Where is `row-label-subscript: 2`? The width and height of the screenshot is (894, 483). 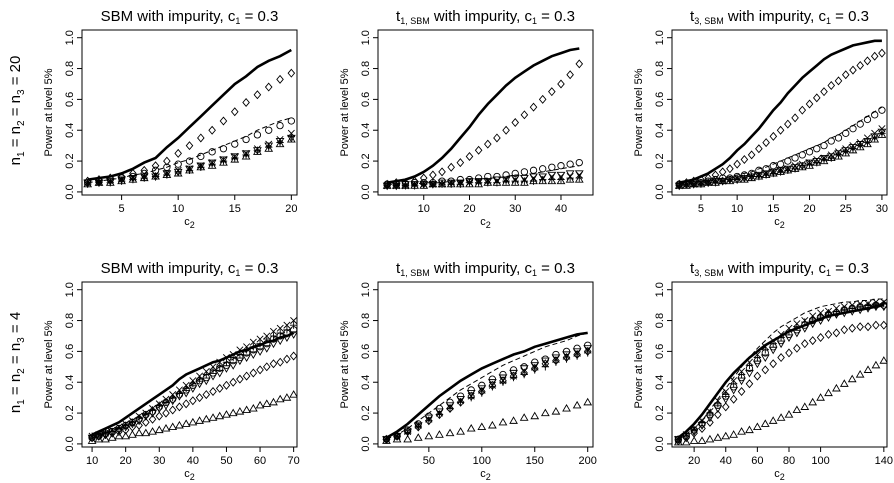
row-label-subscript: 2 is located at coordinates (21, 123).